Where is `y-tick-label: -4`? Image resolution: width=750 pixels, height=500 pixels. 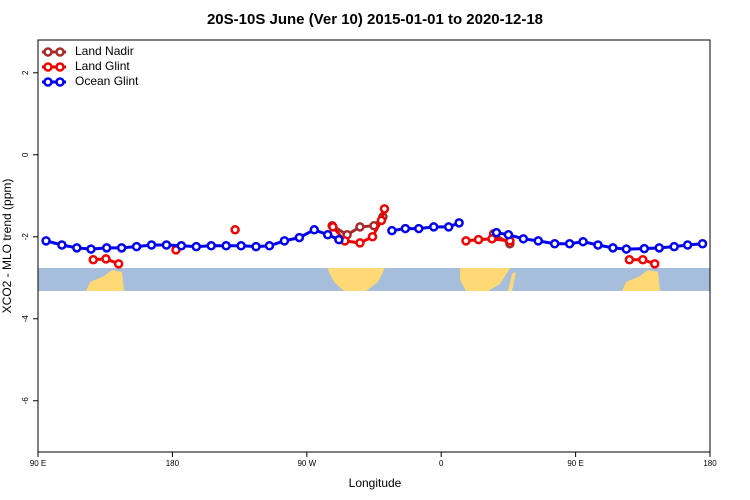
y-tick-label: -4 is located at coordinates (25, 319).